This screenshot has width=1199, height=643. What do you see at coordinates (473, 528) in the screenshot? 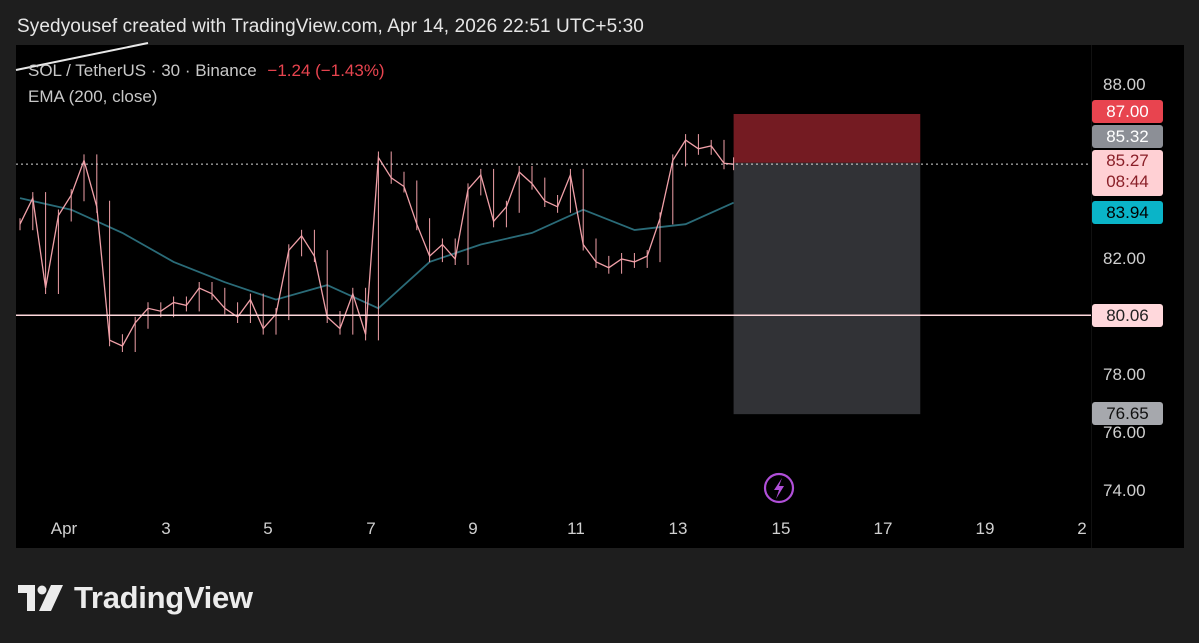
I see `x-tick-label: 9` at bounding box center [473, 528].